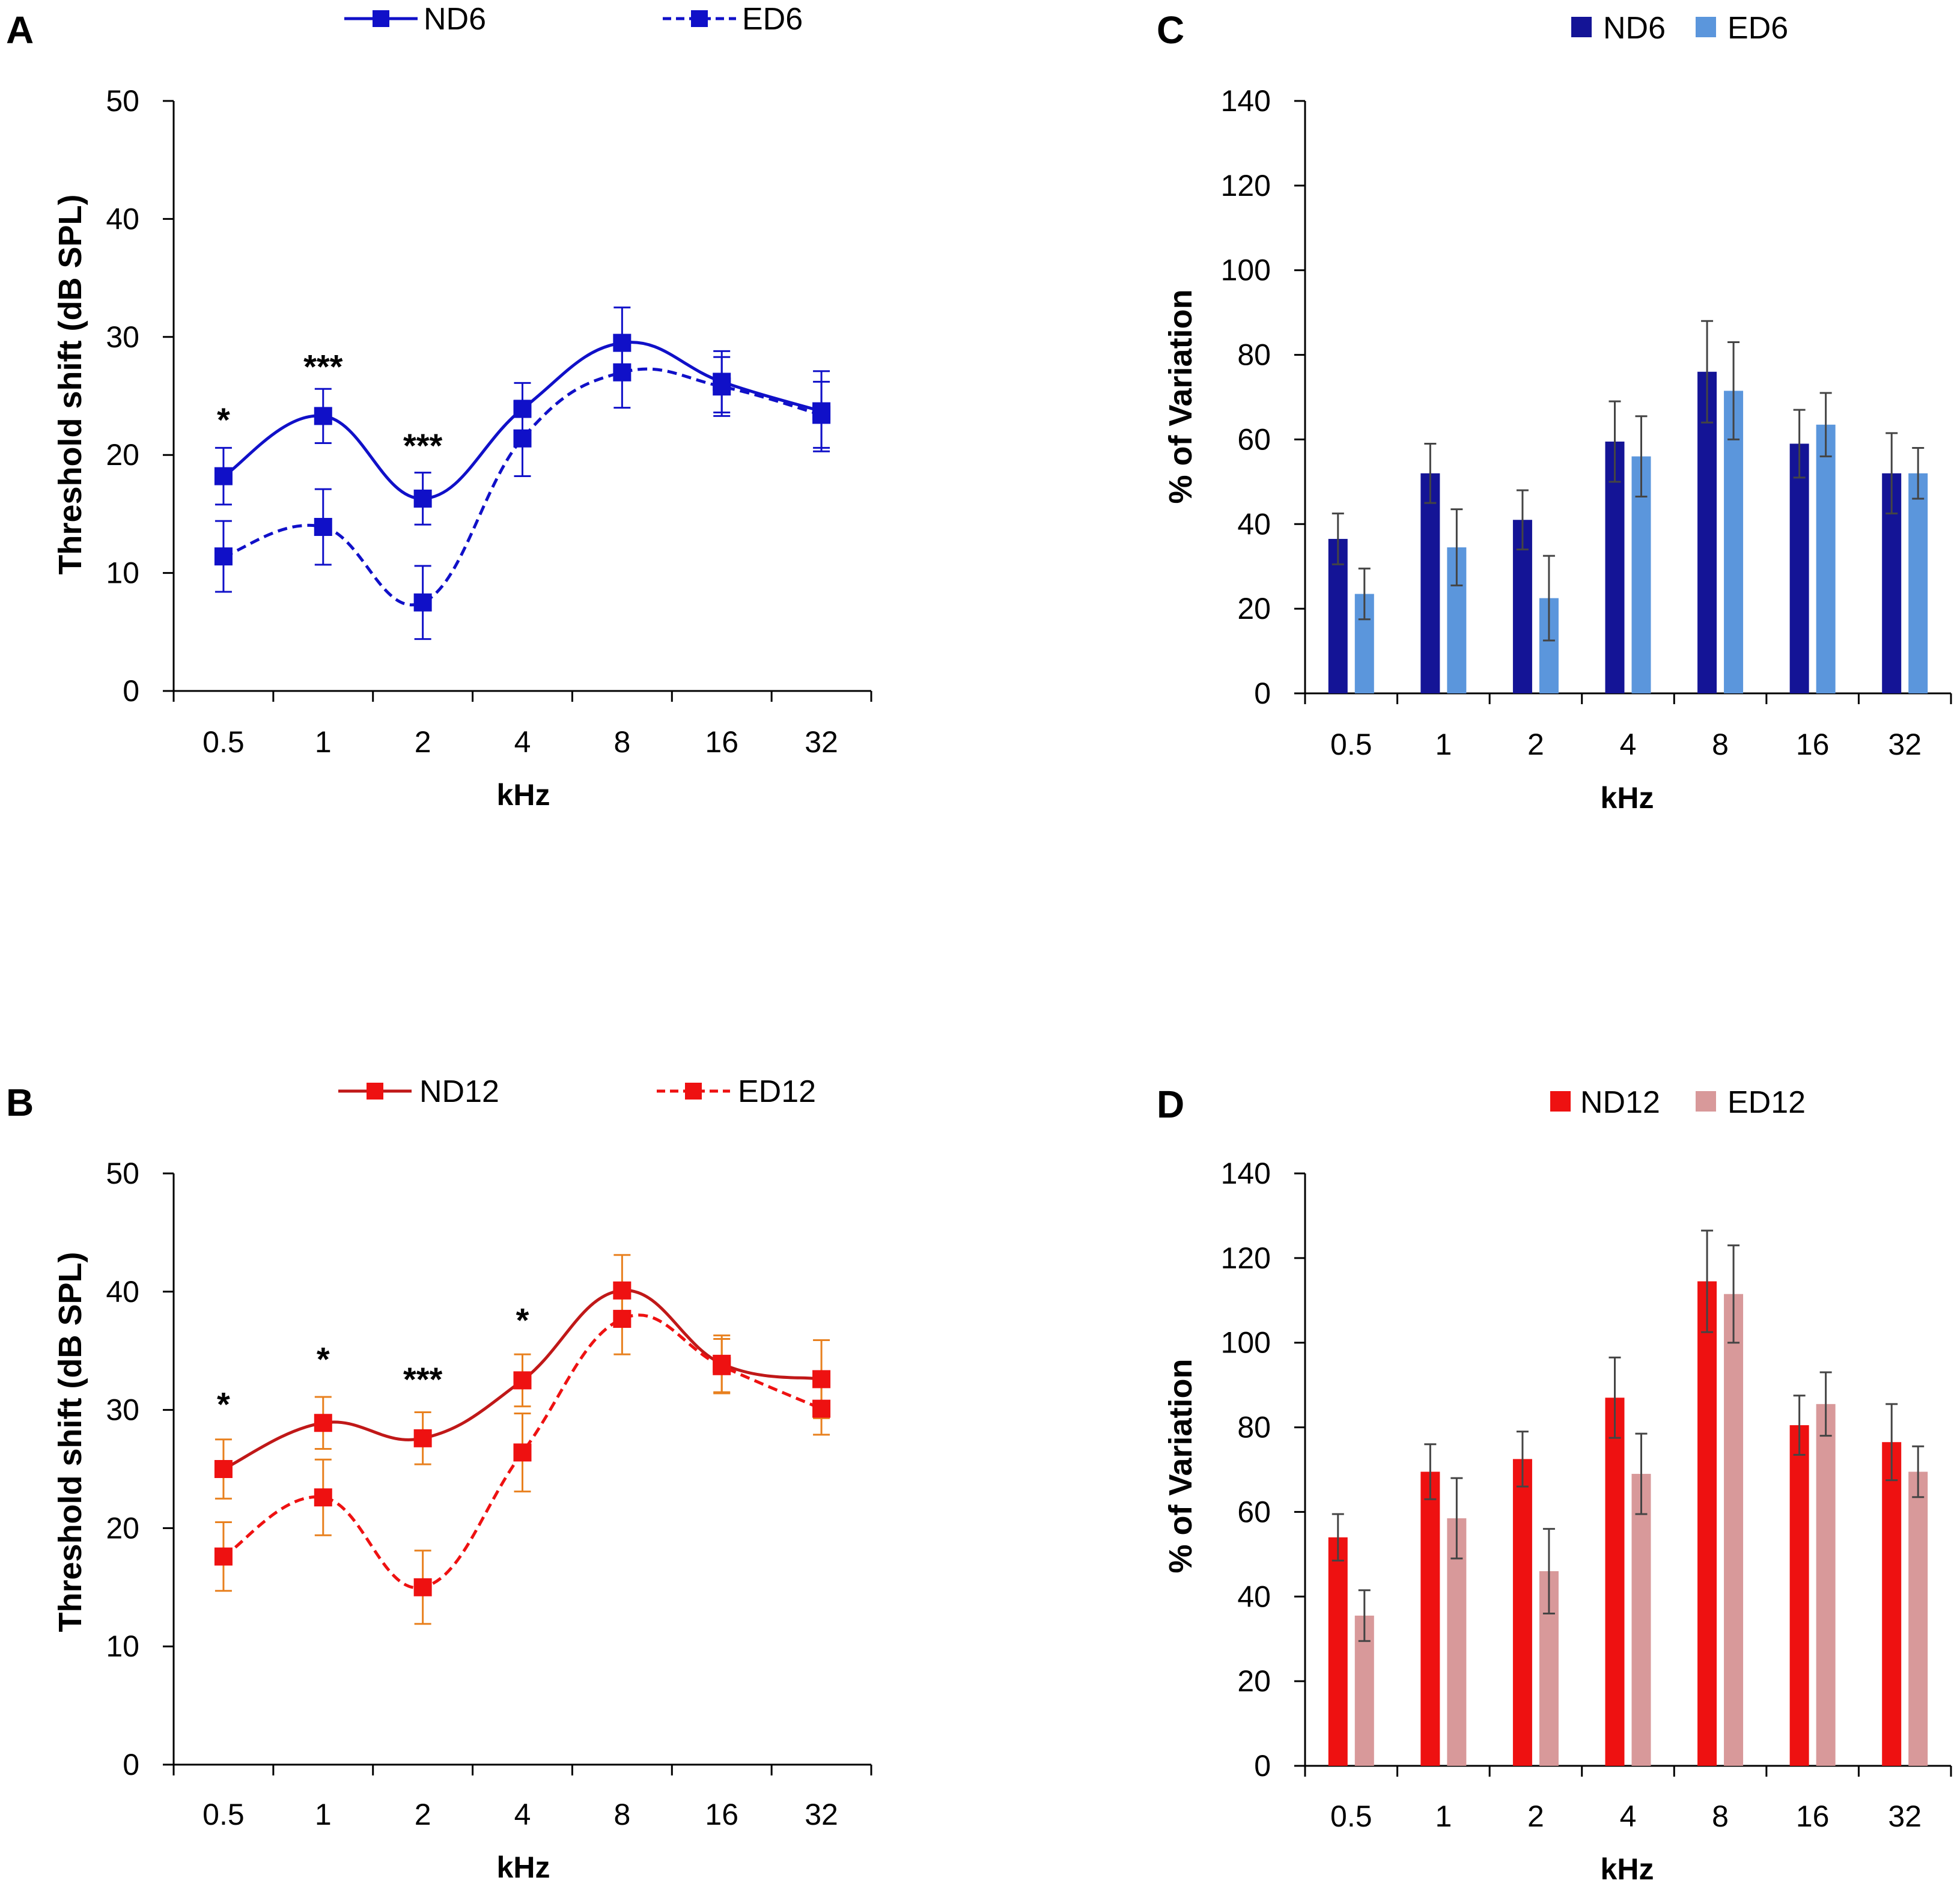 Image resolution: width=1960 pixels, height=1886 pixels. Describe the element at coordinates (1246, 270) in the screenshot. I see `y-tick-label: 100` at that location.